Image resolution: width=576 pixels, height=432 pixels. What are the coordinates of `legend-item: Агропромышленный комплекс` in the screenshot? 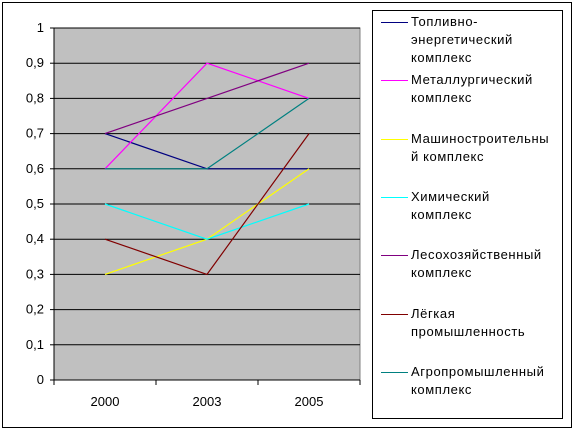 It's located at (467, 392).